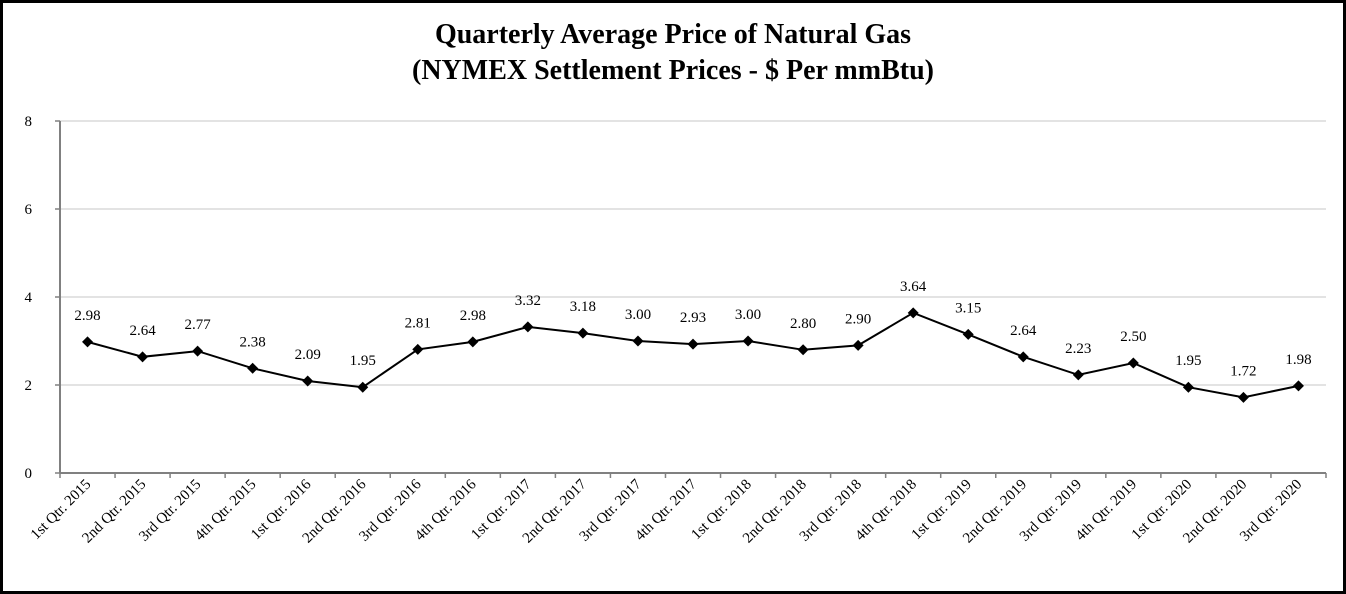 The height and width of the screenshot is (594, 1346). Describe the element at coordinates (673, 34) in the screenshot. I see `chart-title: Quarterly Average Price of Natural Gas` at that location.